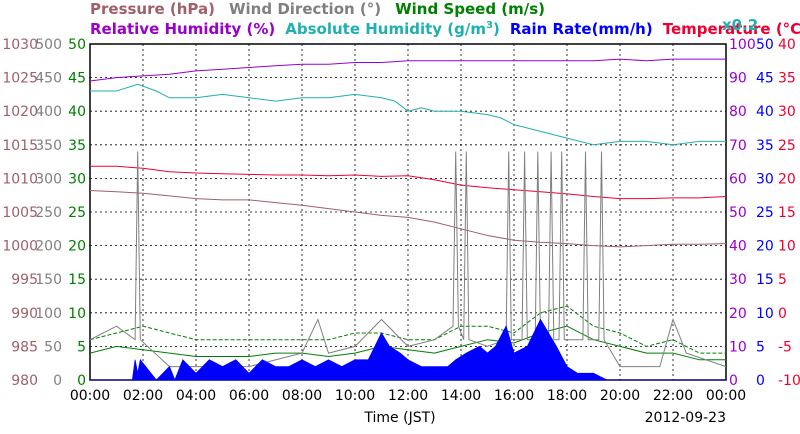 The width and height of the screenshot is (800, 434). Describe the element at coordinates (765, 247) in the screenshot. I see `tick-label-rain: 20` at that location.